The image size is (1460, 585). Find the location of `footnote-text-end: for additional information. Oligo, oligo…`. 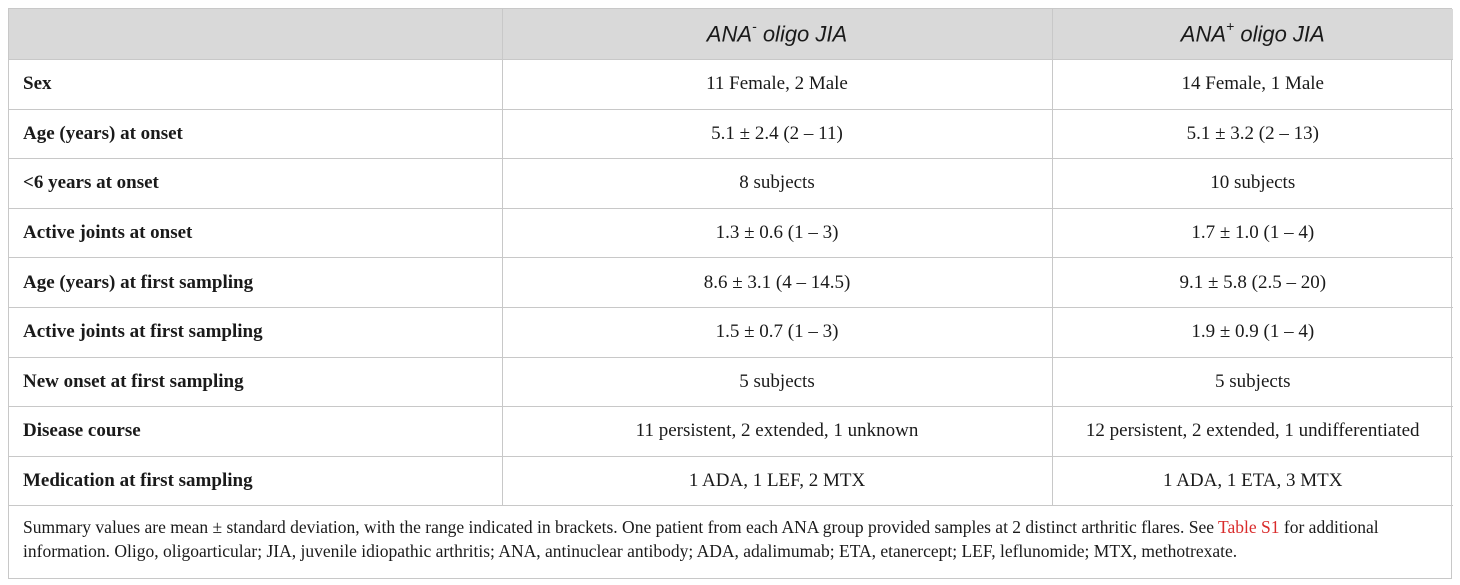

footnote-text-end: for additional information. Oligo, oligo… is located at coordinates (701, 539).